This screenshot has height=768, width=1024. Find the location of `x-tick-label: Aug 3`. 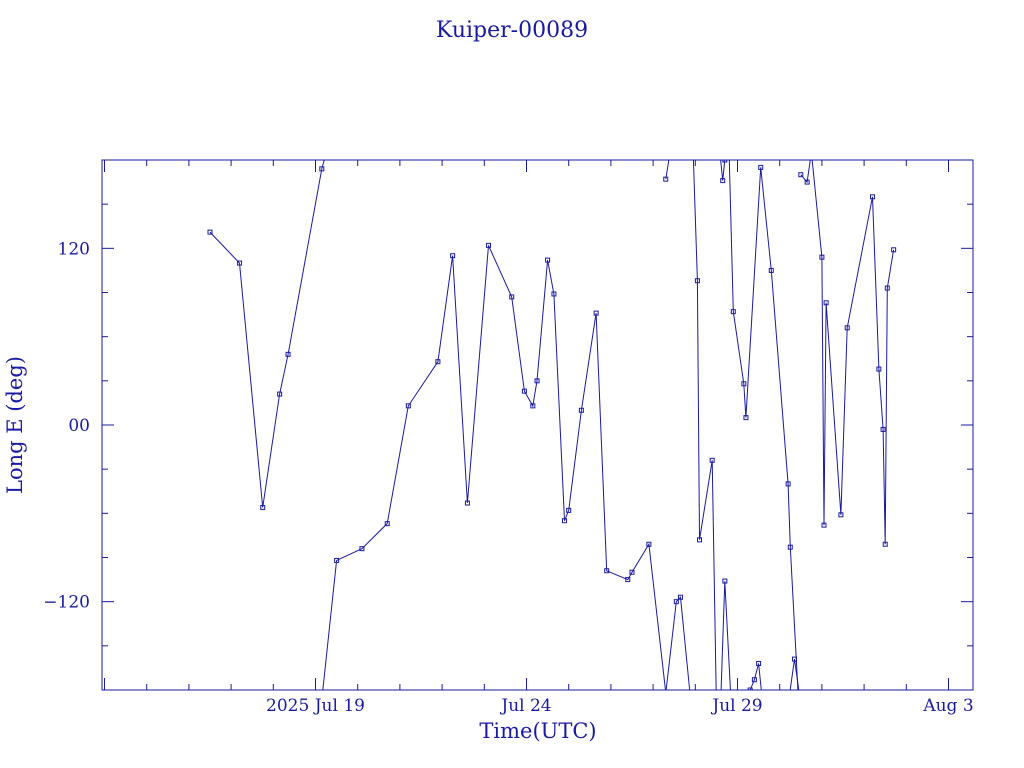

x-tick-label: Aug 3 is located at coordinates (947, 706).